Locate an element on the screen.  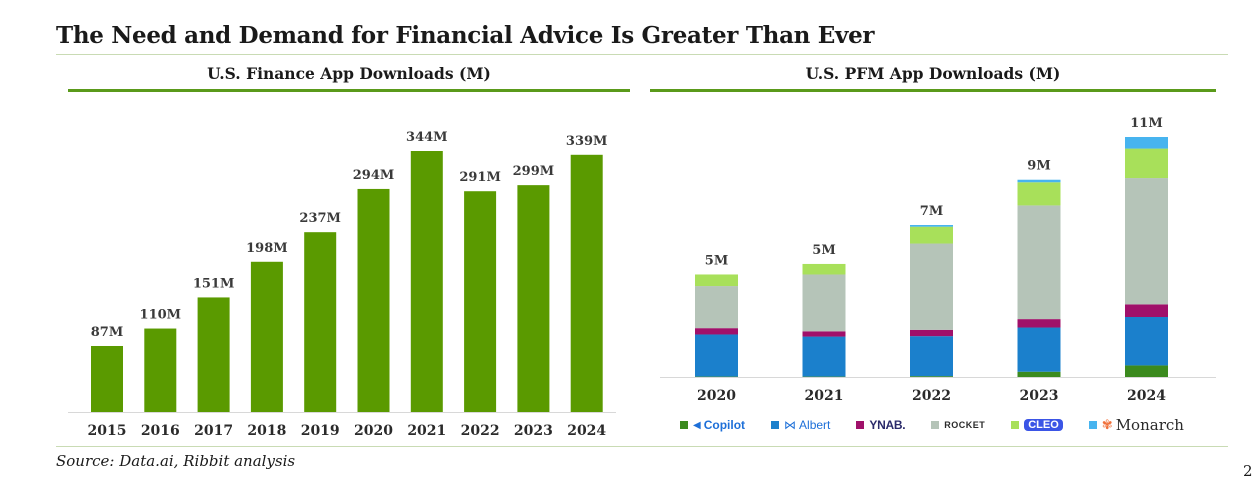
segment-albert-2023 is located at coordinates (1039, 349).